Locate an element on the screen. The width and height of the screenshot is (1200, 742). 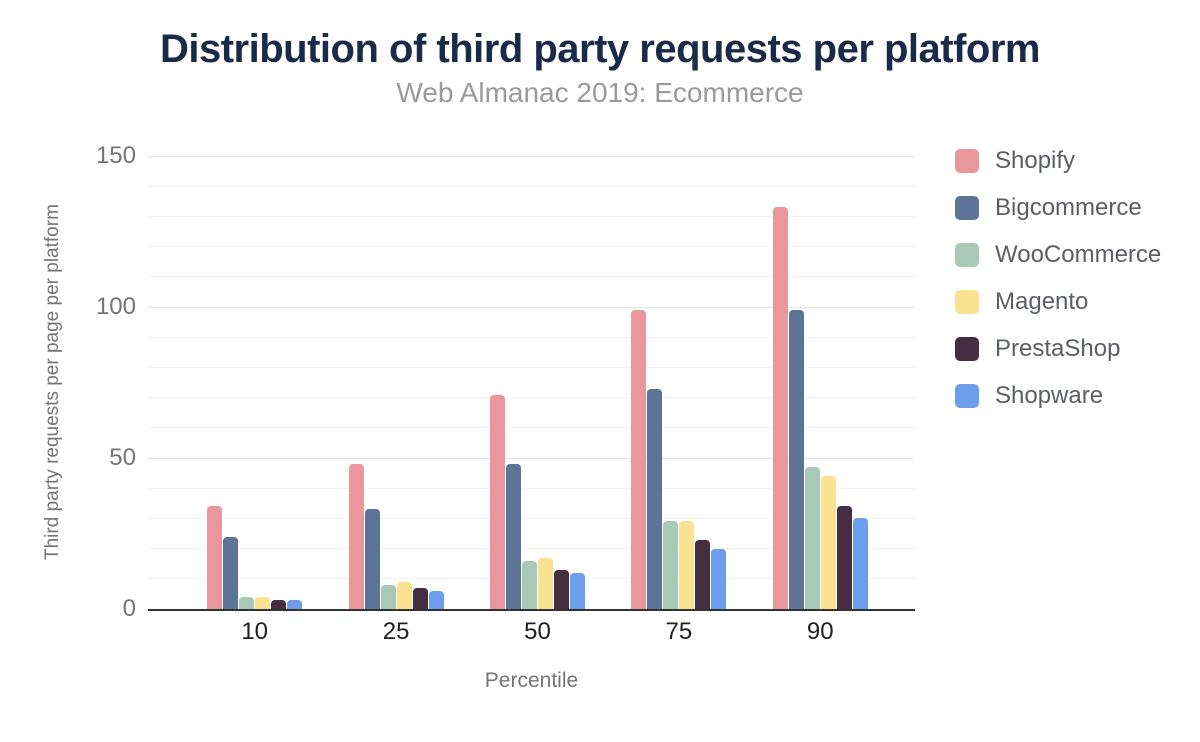
bar-bigcommerce-p90 is located at coordinates (796, 459).